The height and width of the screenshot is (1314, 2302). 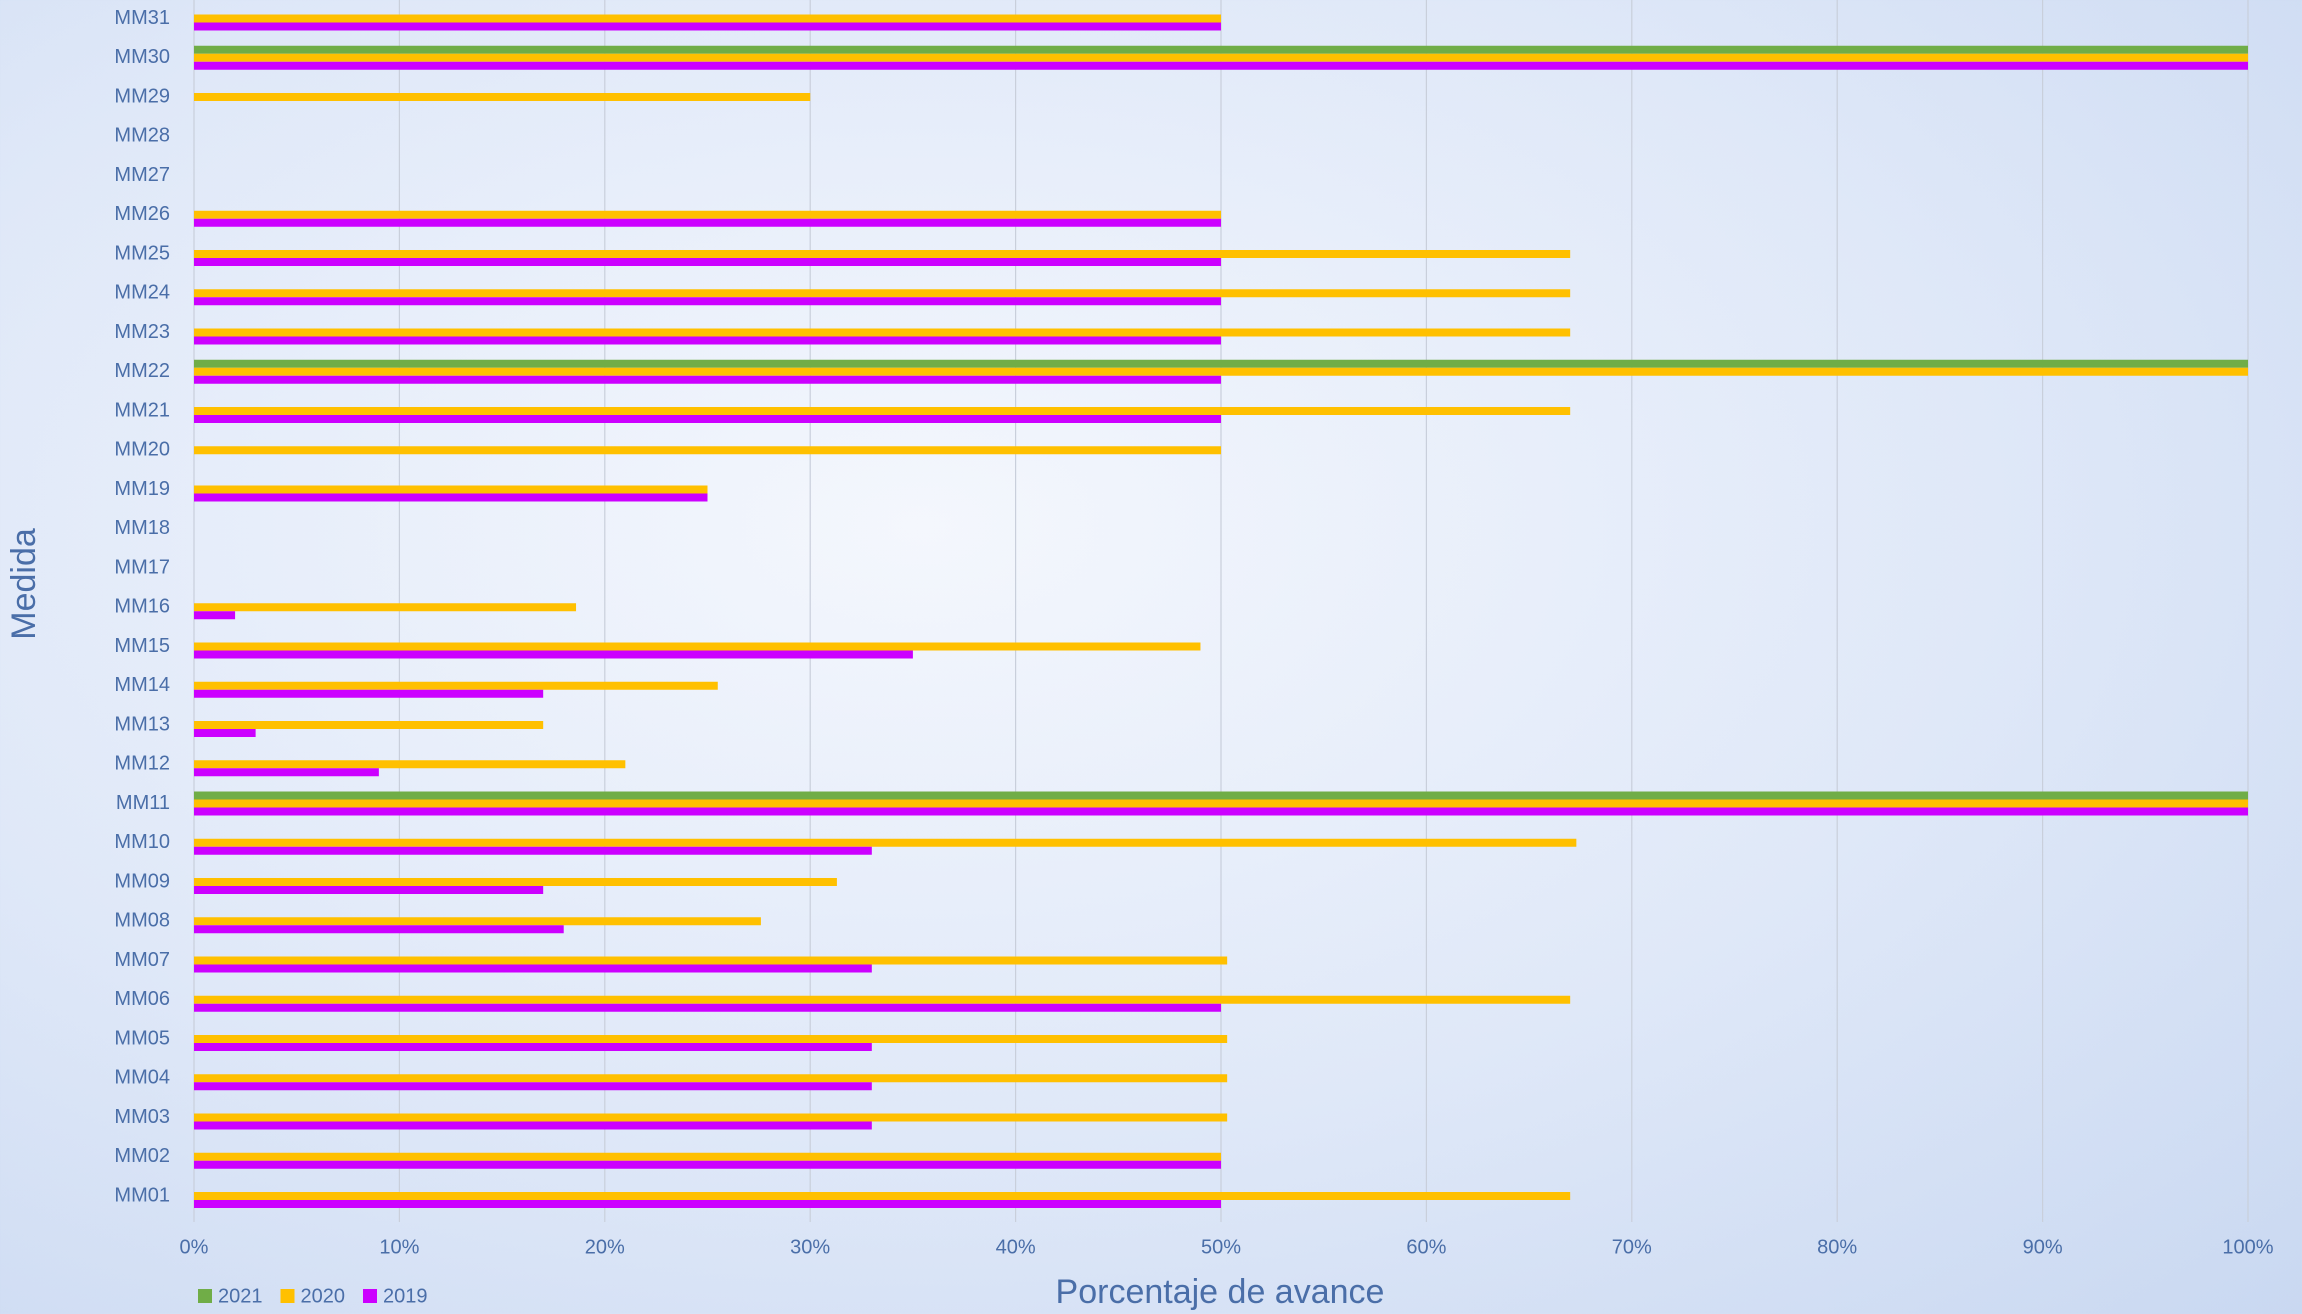 What do you see at coordinates (142, 96) in the screenshot?
I see `y-tick-label: MM29` at bounding box center [142, 96].